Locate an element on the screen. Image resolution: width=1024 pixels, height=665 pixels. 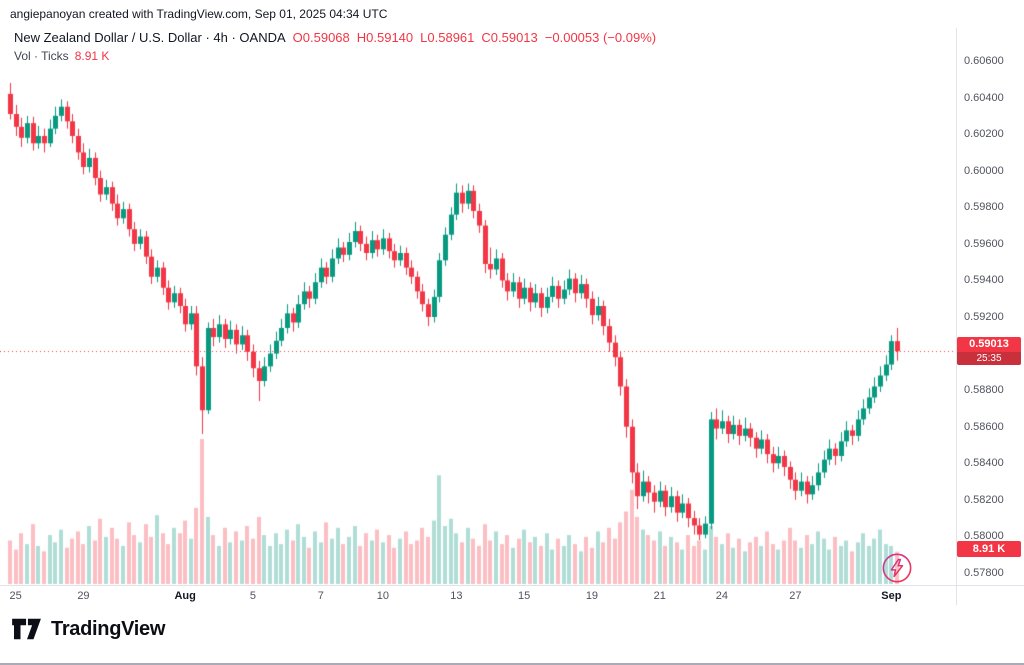
time-axis-label: 10 is located at coordinates (383, 596).